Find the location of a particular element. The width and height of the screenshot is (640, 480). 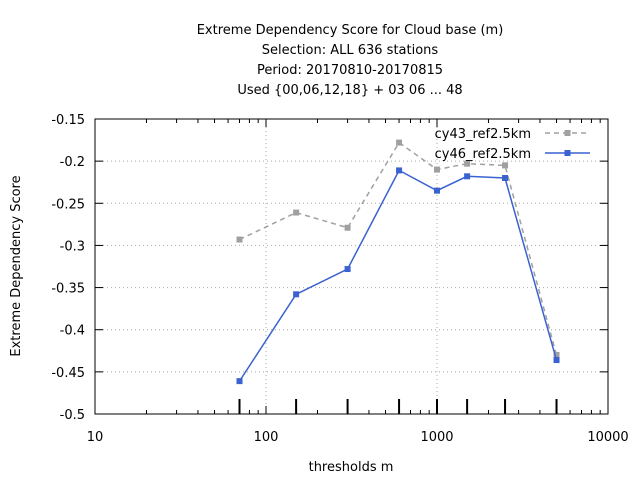

y-tick-label: -0.2 is located at coordinates (72, 162).